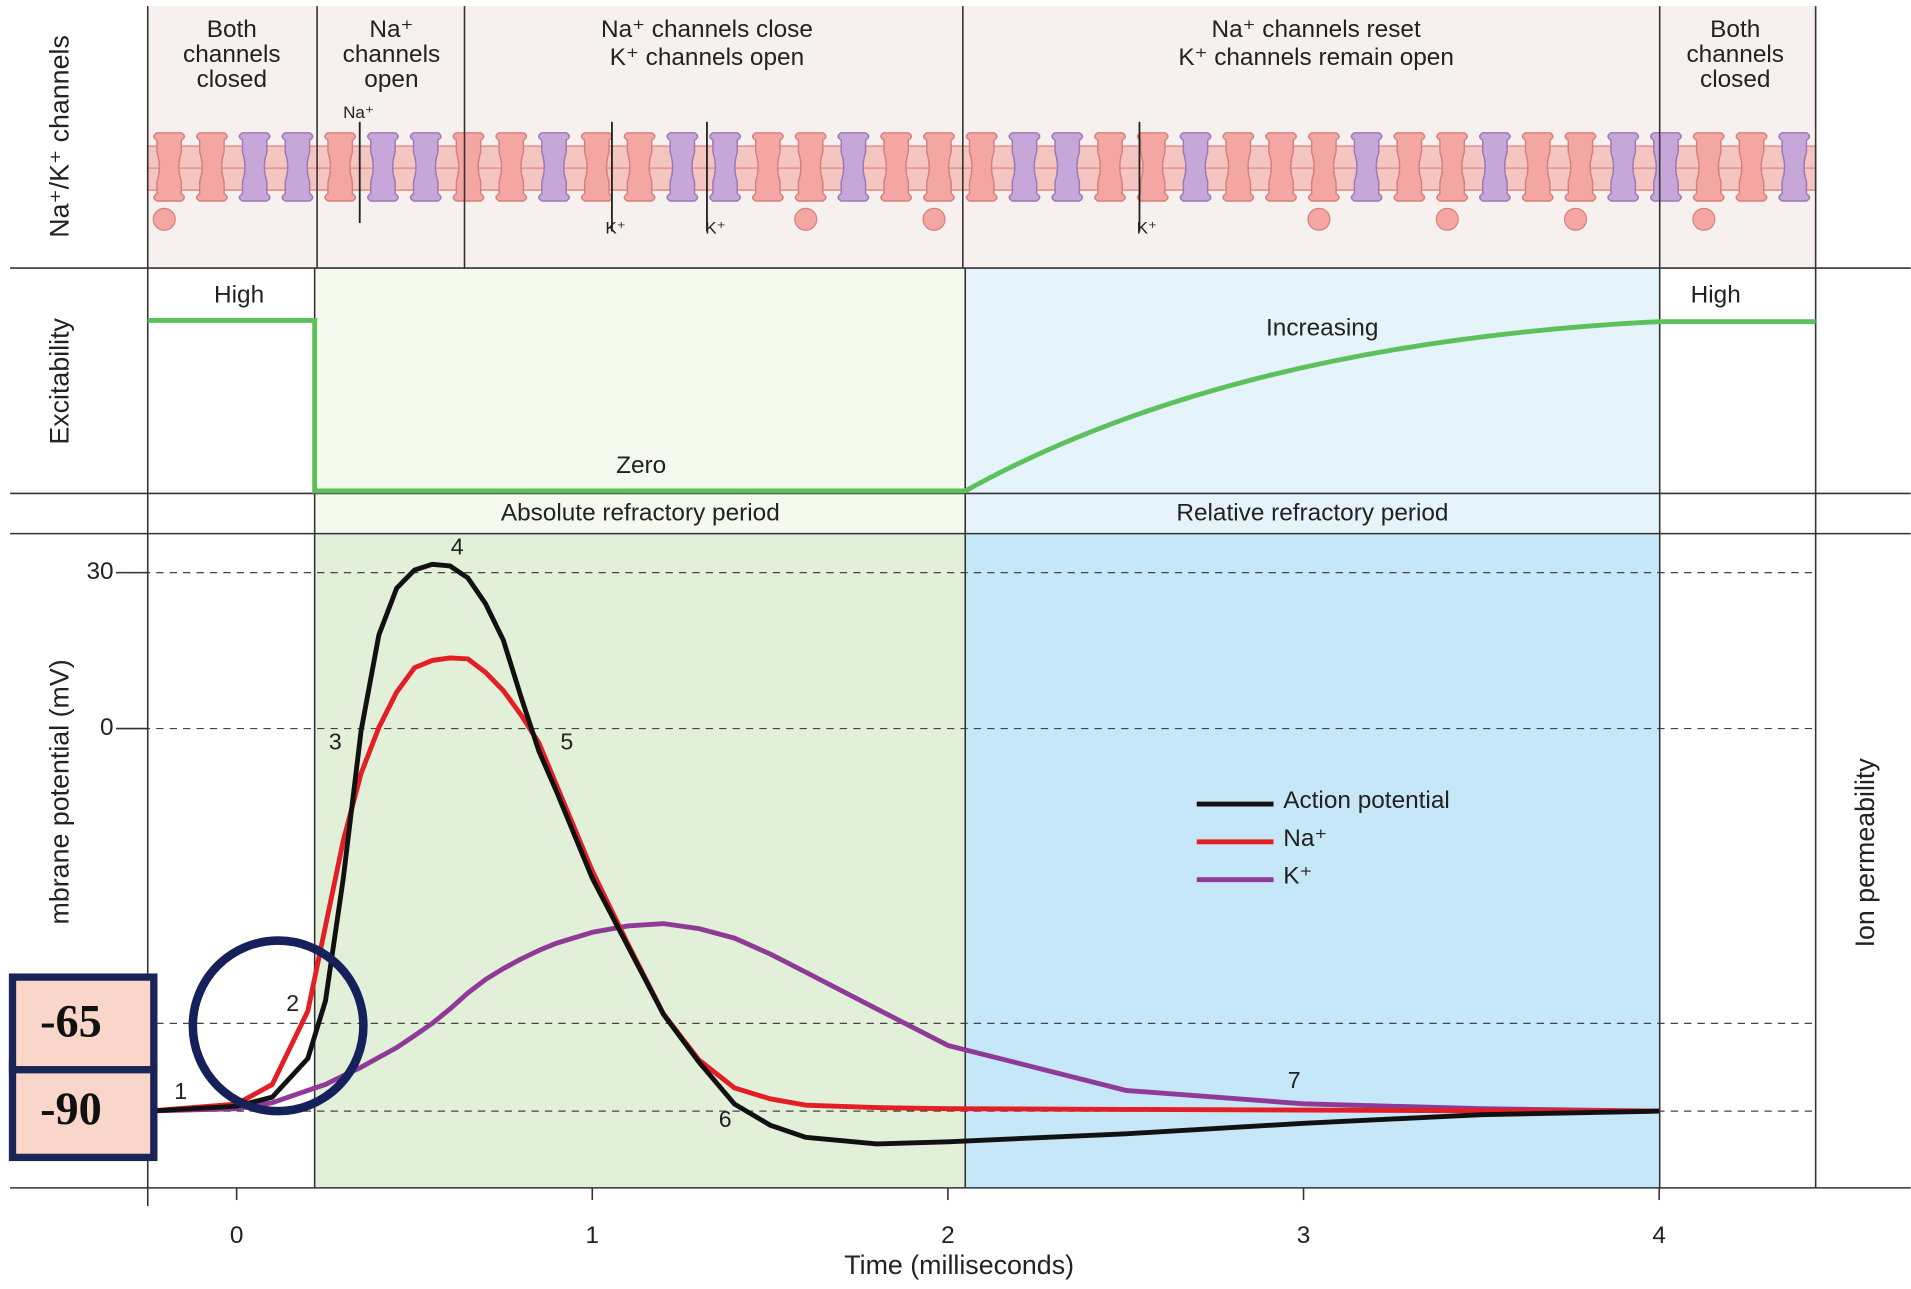  I want to click on column-header: Na⁺, so click(391, 29).